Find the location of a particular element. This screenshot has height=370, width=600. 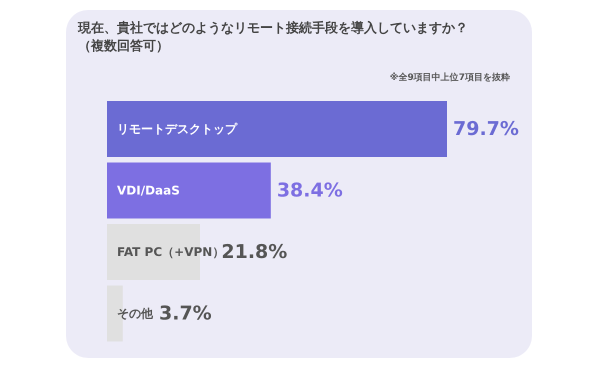

y-tick-label: その他 is located at coordinates (135, 313).